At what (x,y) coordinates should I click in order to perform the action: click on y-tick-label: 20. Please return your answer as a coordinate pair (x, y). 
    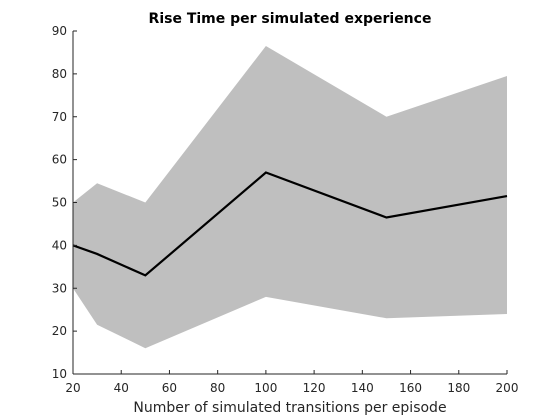
    Looking at the image, I should click on (59, 331).